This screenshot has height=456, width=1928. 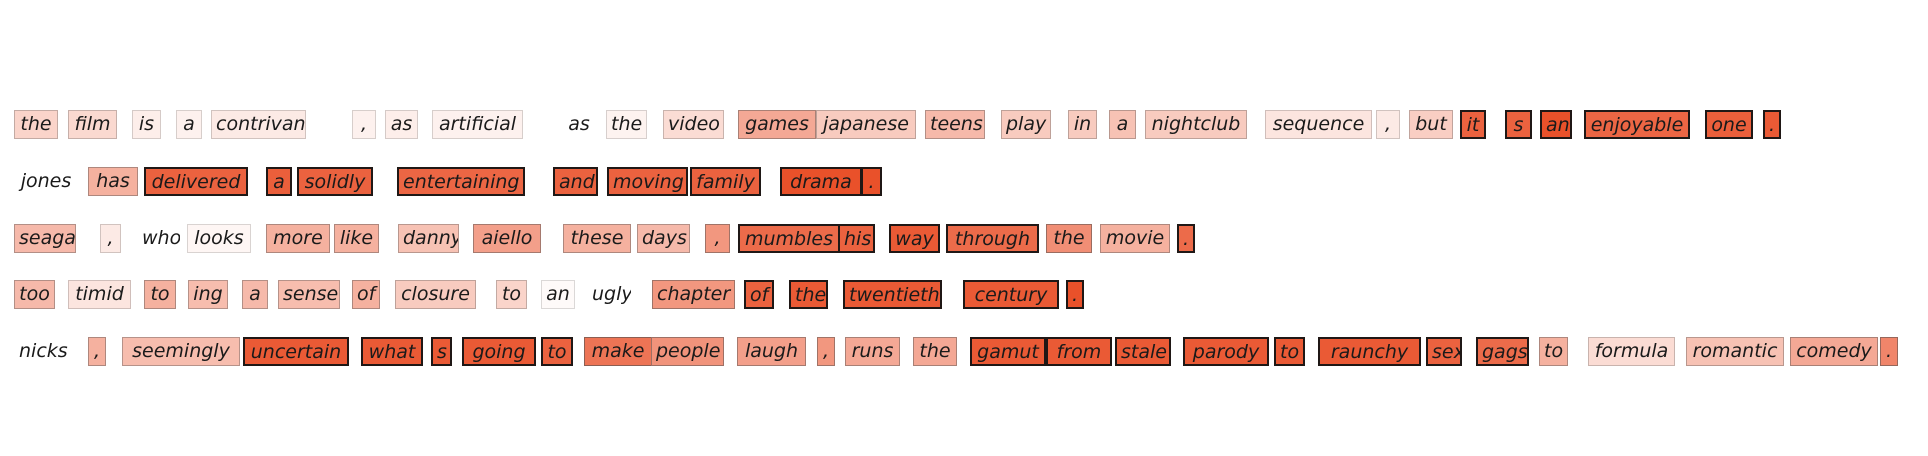 What do you see at coordinates (1075, 294) in the screenshot?
I see `token-row4-16: .` at bounding box center [1075, 294].